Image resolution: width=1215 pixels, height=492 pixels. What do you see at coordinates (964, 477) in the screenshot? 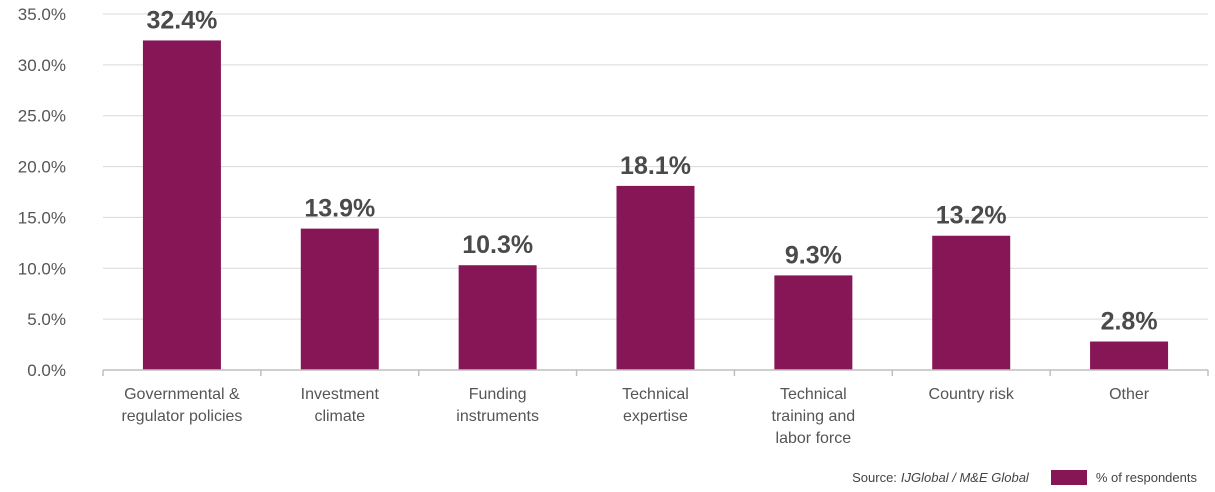
I see `source-name: IJGlobal / M&E Global` at bounding box center [964, 477].